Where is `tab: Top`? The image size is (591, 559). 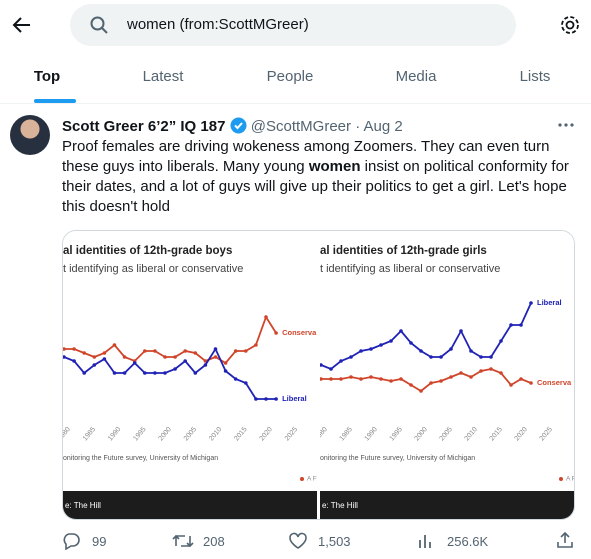 tab: Top is located at coordinates (47, 76).